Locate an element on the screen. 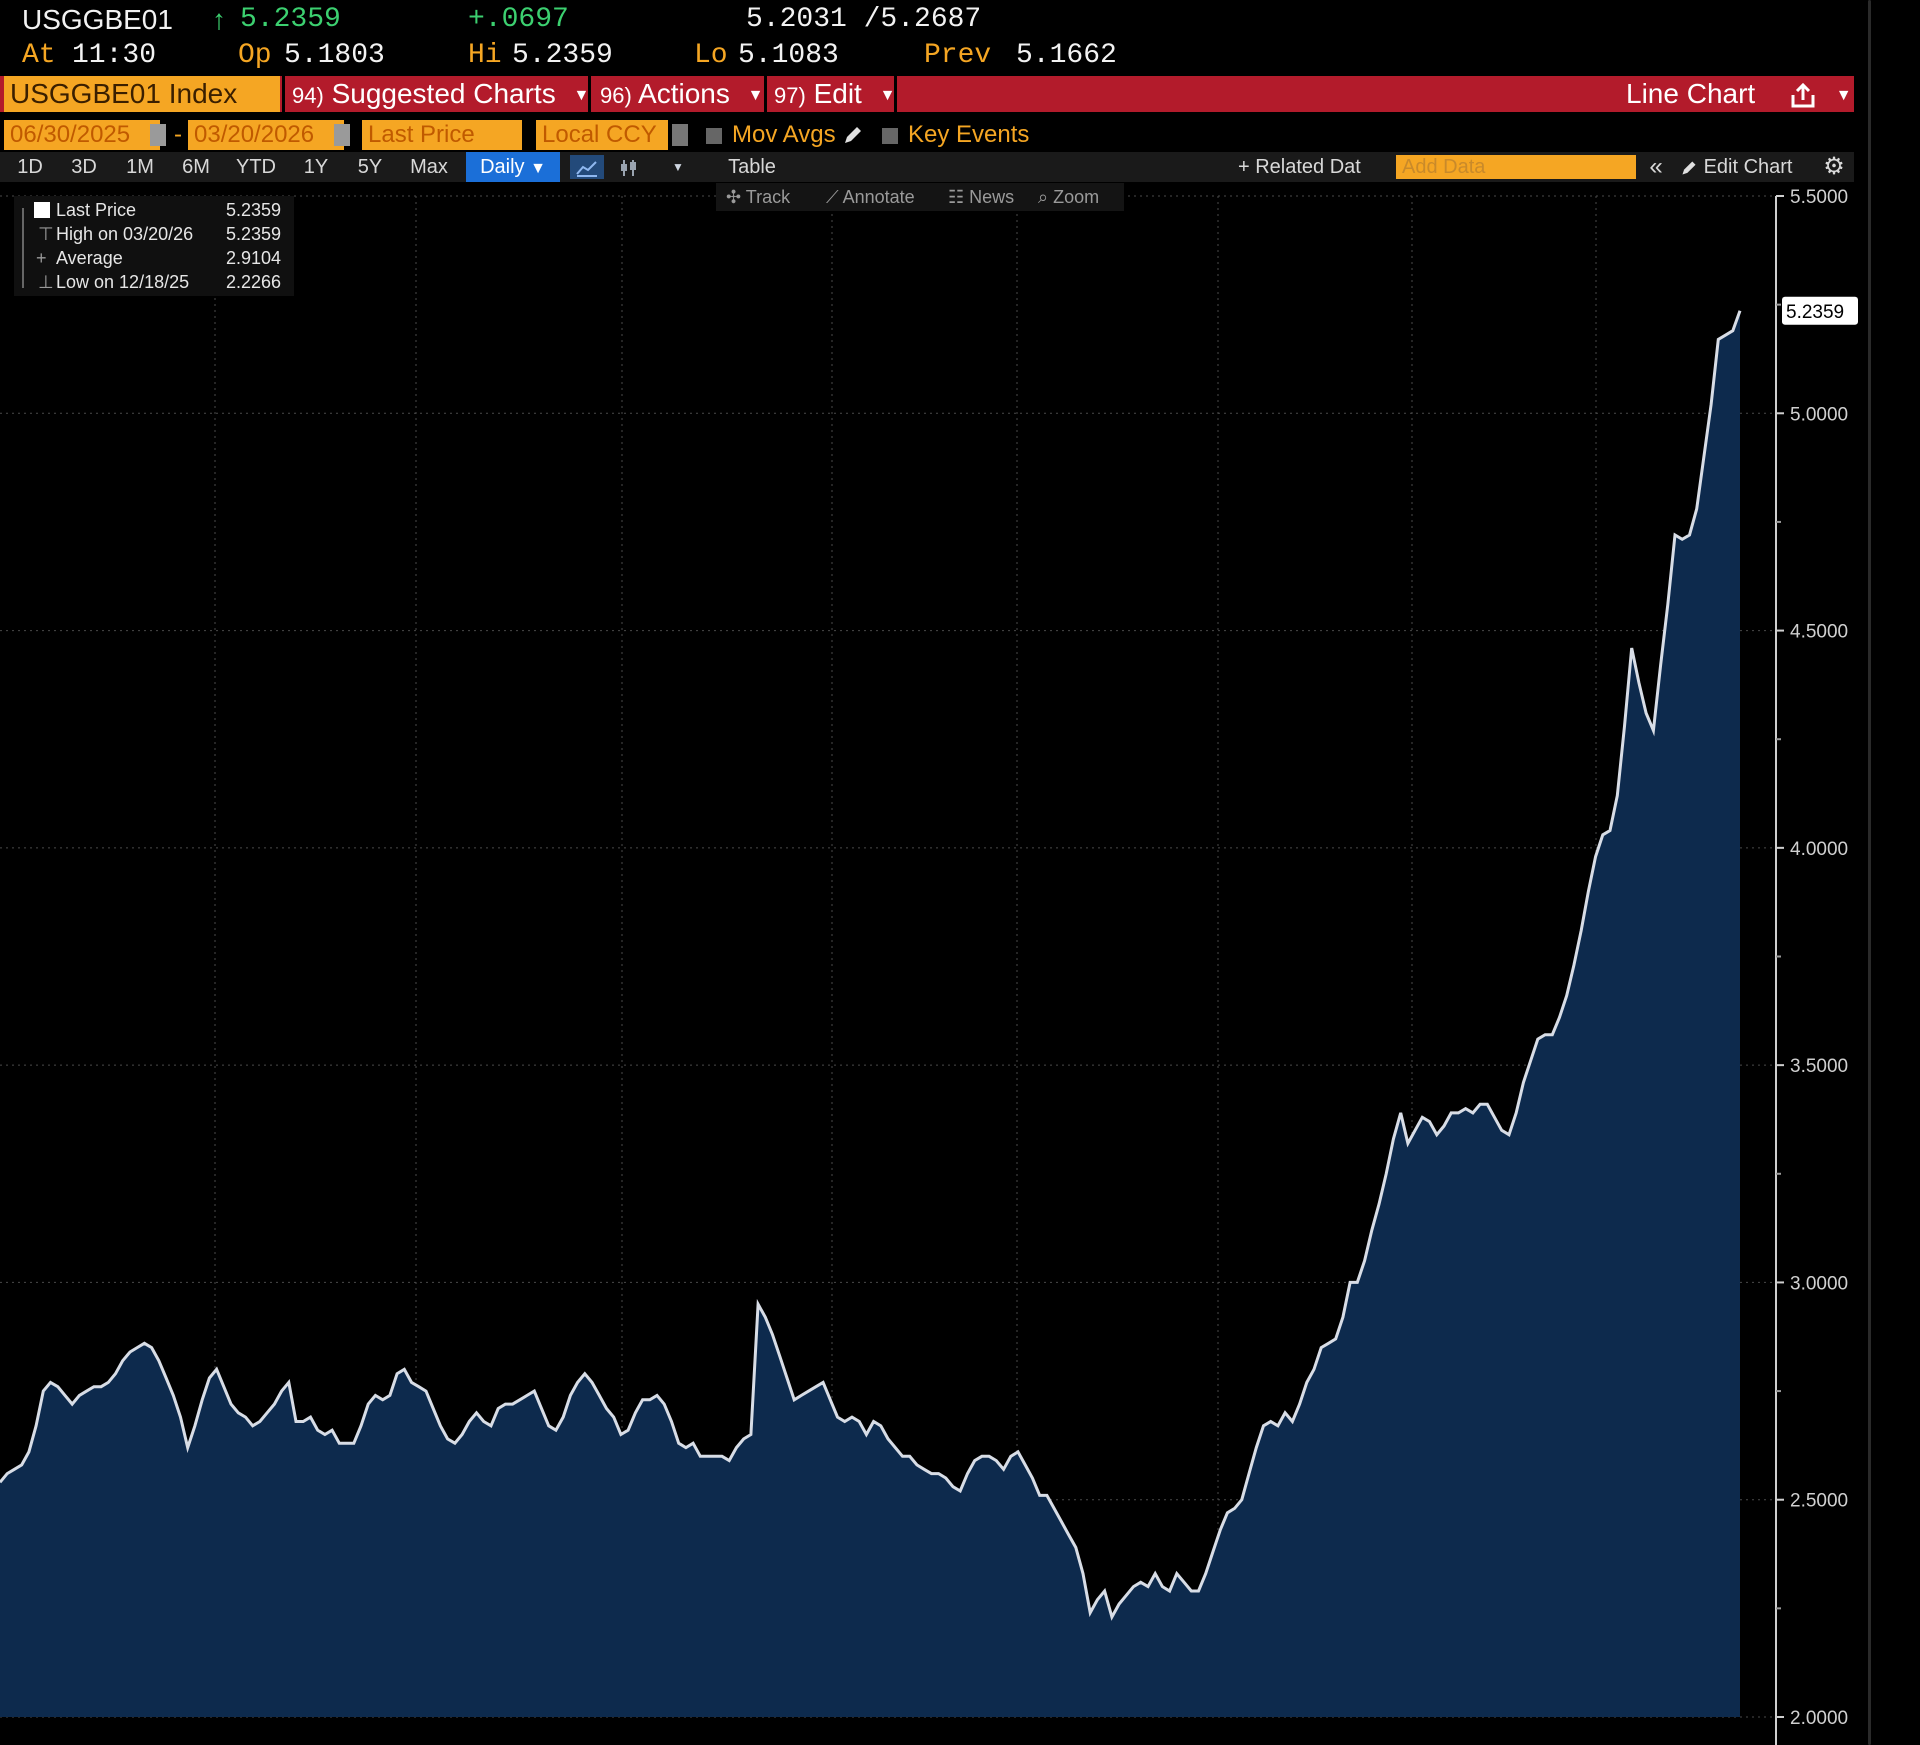  y-tick-label: 4.0000 is located at coordinates (1819, 849).